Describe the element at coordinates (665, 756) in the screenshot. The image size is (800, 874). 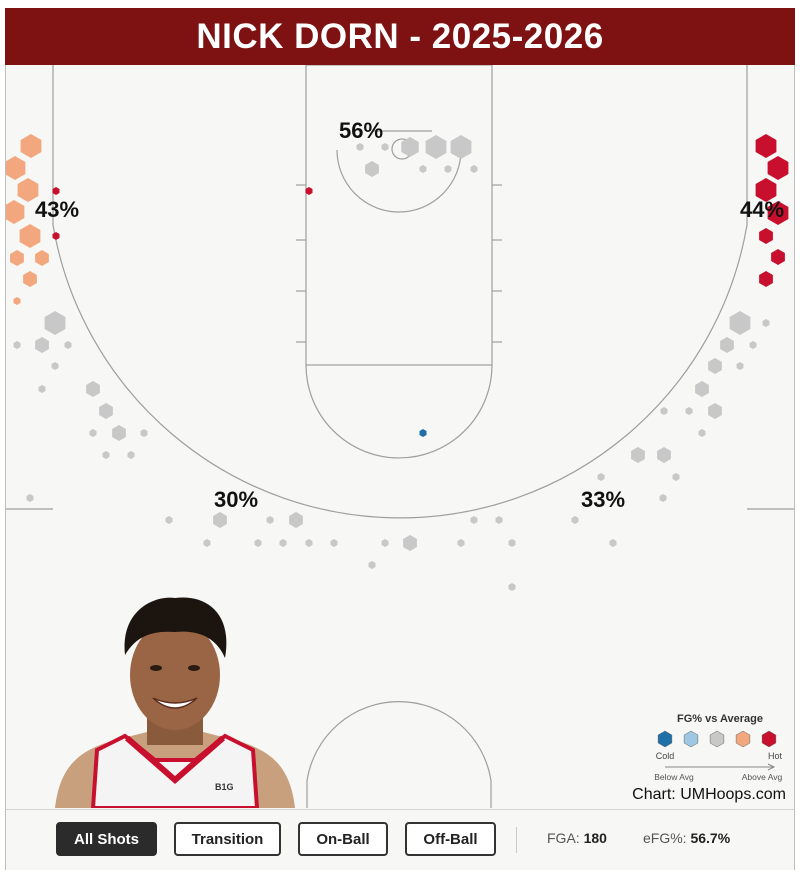
I see `legend-cold-label: Cold` at that location.